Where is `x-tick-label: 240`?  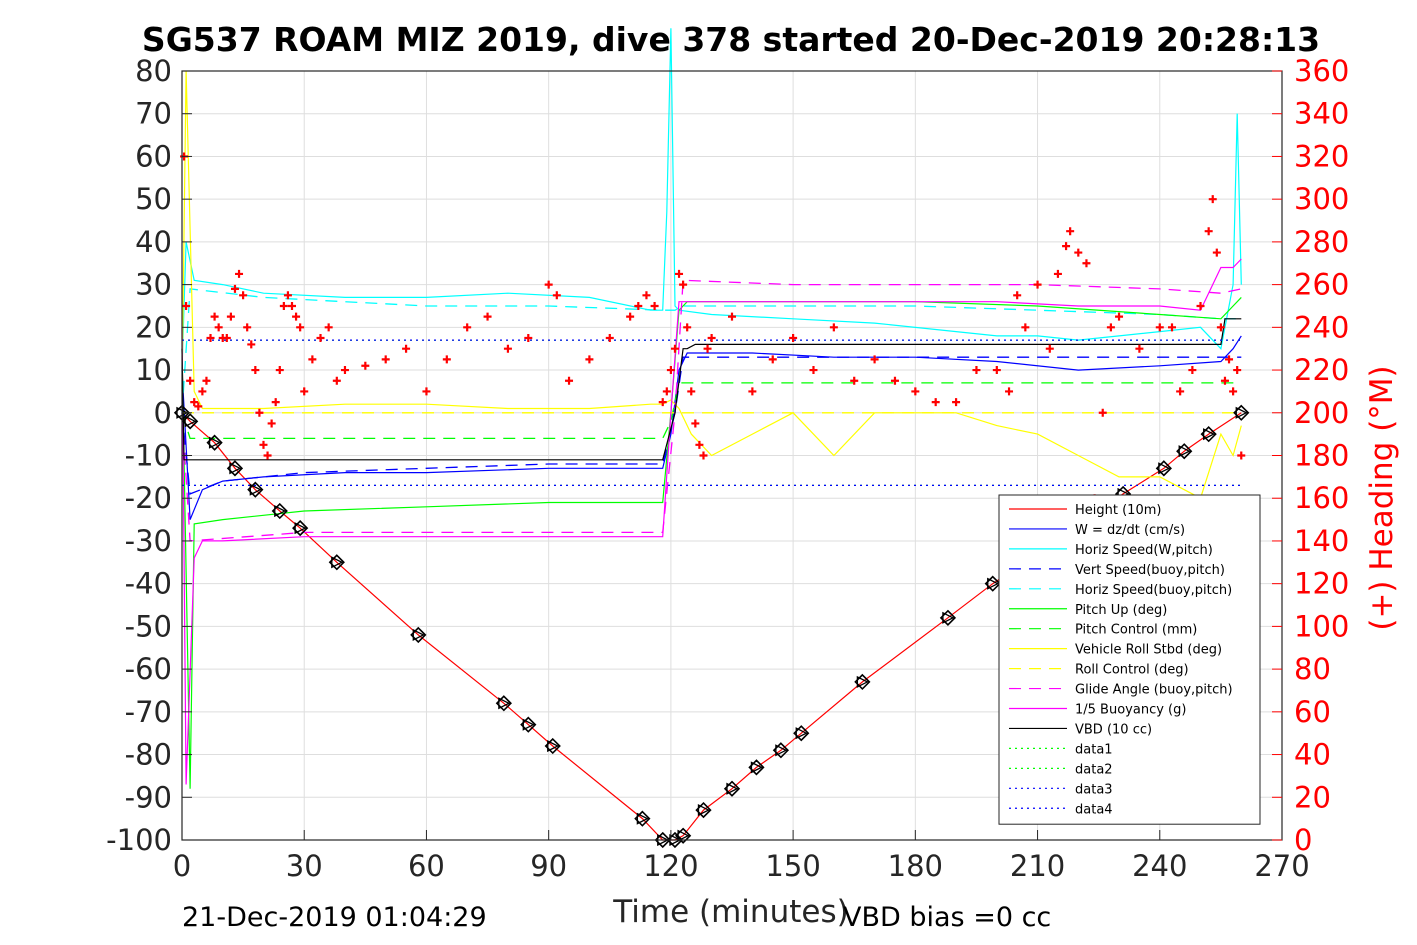 x-tick-label: 240 is located at coordinates (1159, 866).